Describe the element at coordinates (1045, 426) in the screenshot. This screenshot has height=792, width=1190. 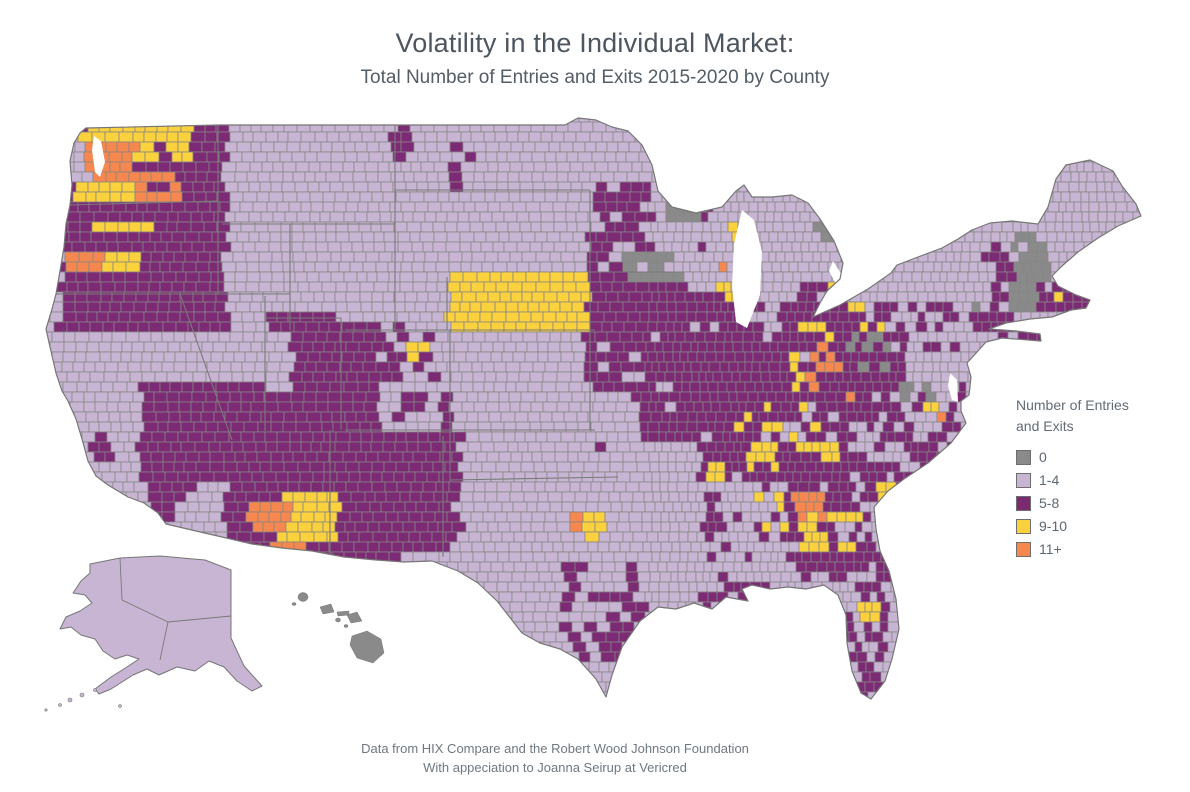
I see `legend-title-line-2: and Exits` at that location.